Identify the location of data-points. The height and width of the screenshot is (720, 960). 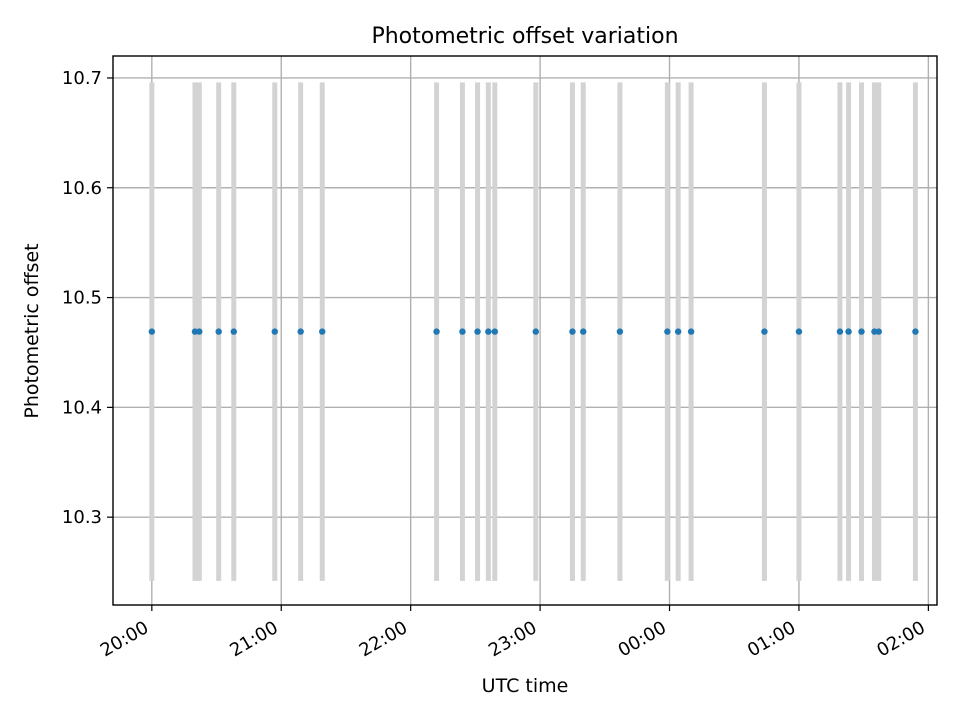
(533, 331).